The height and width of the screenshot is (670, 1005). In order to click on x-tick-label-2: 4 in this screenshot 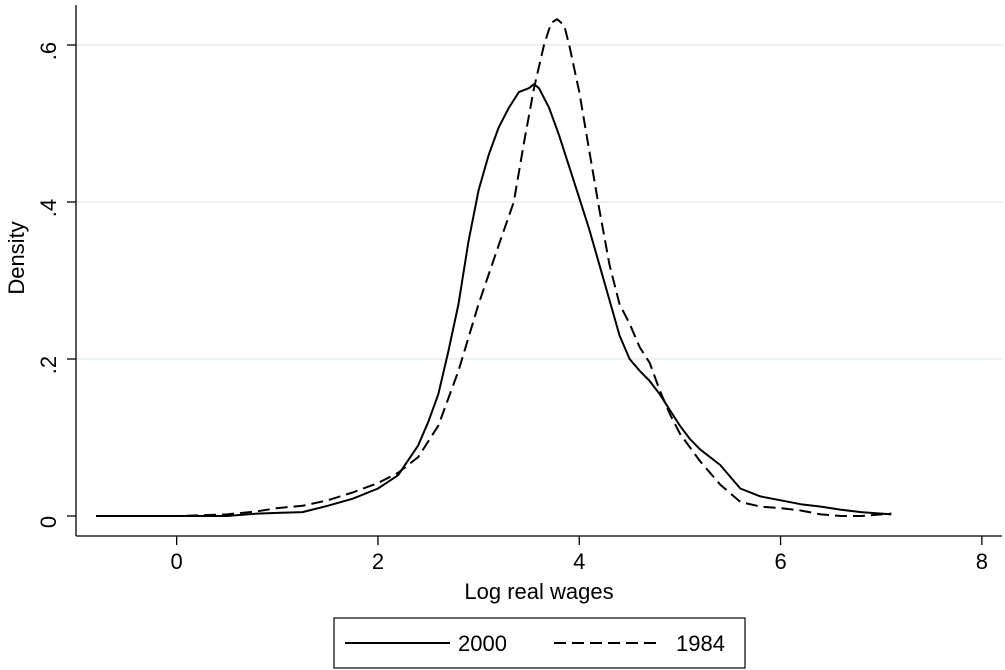, I will do `click(579, 561)`.